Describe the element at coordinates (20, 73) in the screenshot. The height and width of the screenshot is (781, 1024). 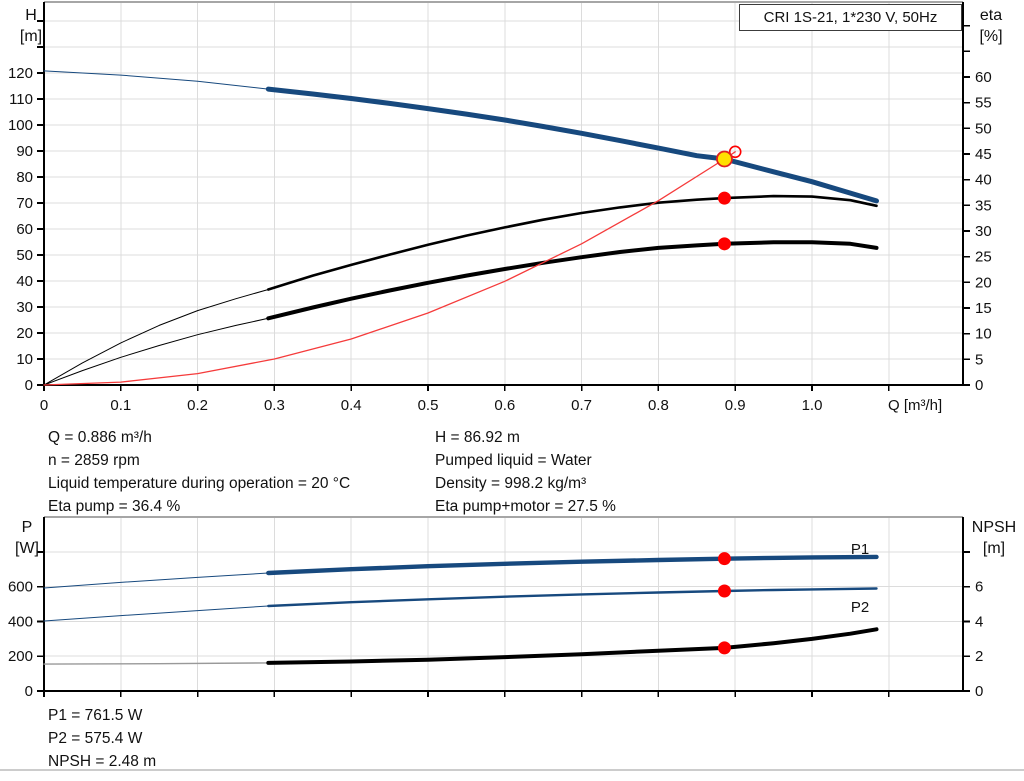
I see `svg-text: 120` at that location.